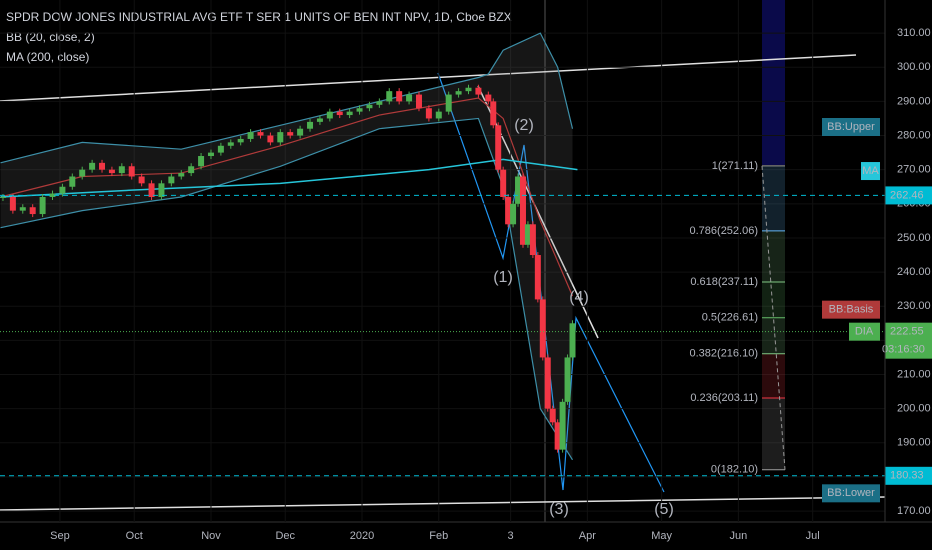  What do you see at coordinates (661, 536) in the screenshot?
I see `x-tick-label: May` at bounding box center [661, 536].